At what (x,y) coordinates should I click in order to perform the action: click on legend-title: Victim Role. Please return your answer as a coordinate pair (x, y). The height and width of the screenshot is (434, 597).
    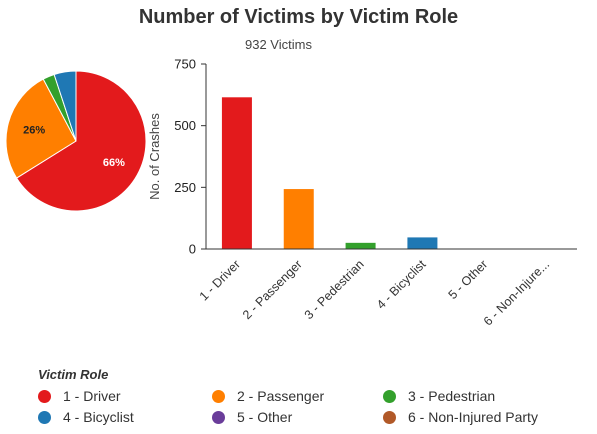
    Looking at the image, I should click on (73, 374).